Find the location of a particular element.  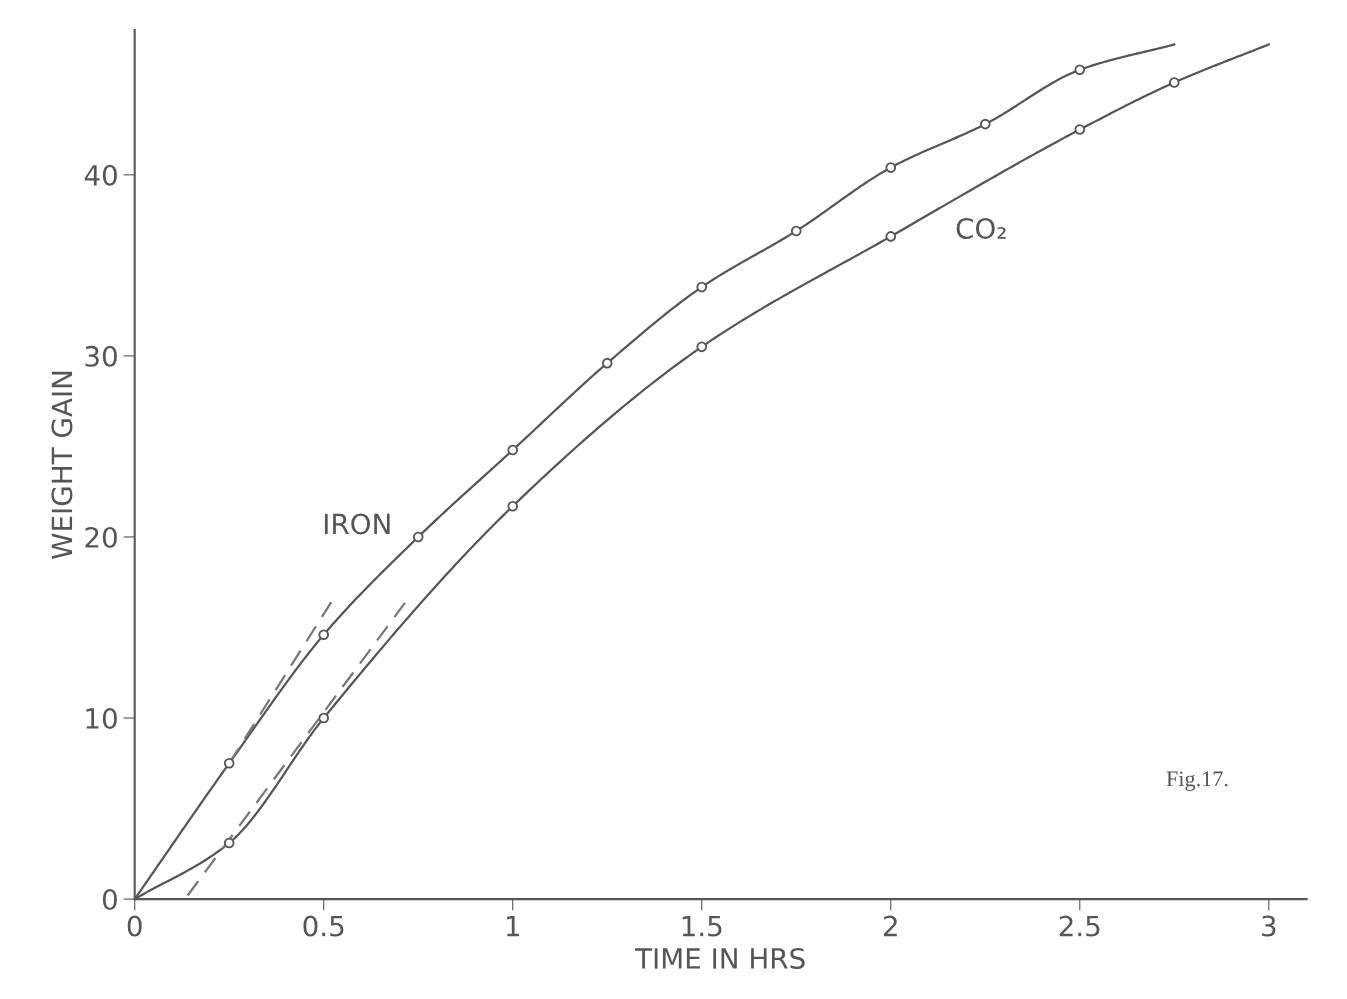

y-tick-label: 40 is located at coordinates (100, 175).